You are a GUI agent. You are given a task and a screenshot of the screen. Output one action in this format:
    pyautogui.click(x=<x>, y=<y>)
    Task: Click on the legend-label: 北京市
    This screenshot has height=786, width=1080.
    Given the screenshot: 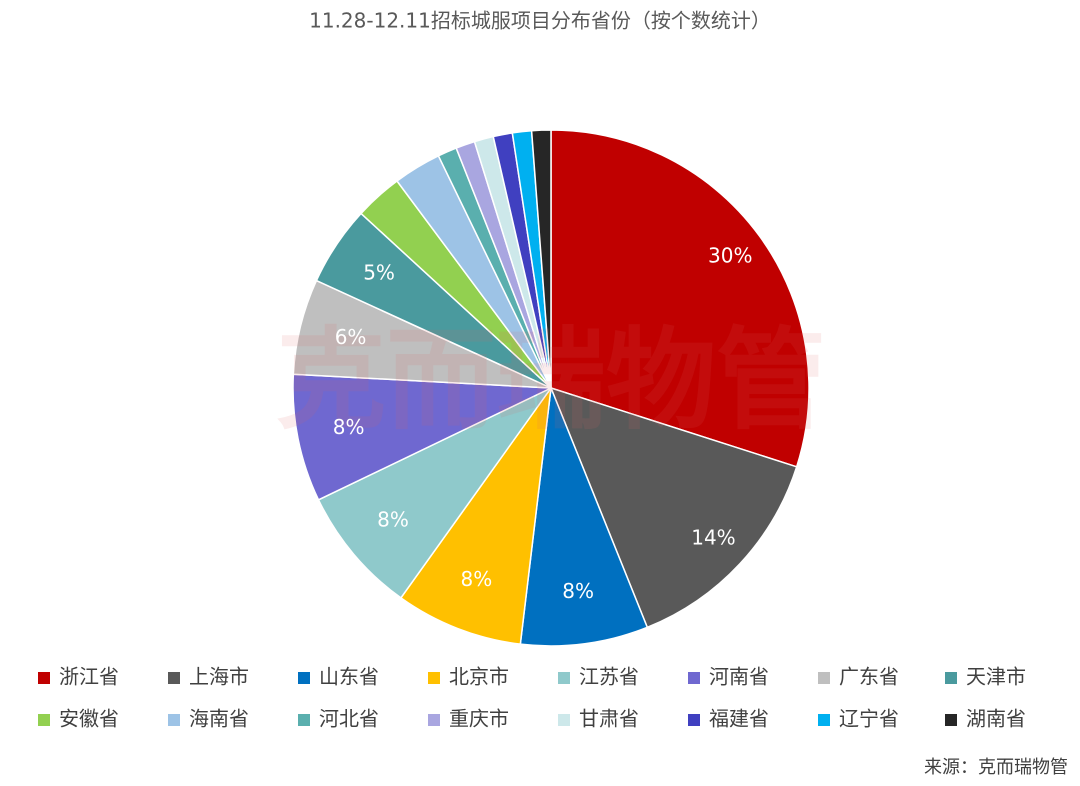 What is the action you would take?
    pyautogui.click(x=479, y=677)
    